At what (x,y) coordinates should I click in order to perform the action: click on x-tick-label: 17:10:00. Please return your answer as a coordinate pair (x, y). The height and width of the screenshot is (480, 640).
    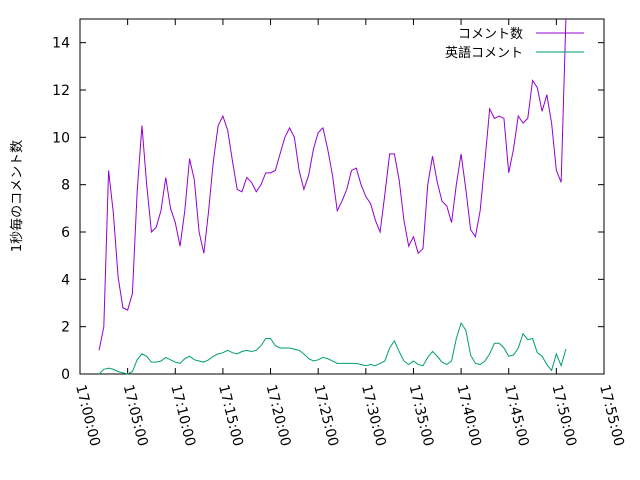
    Looking at the image, I should click on (182, 415).